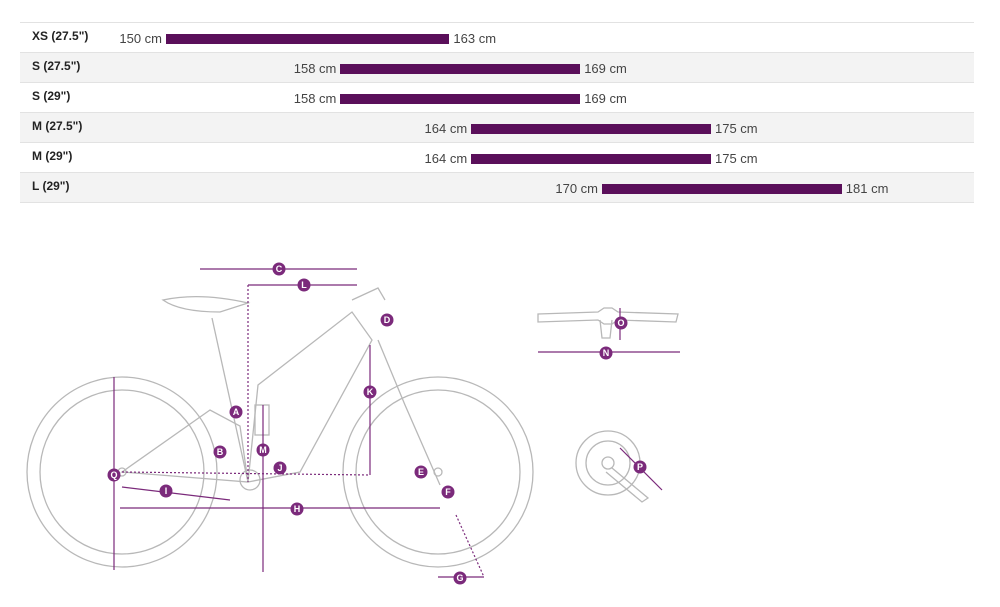 The height and width of the screenshot is (607, 1000). I want to click on geometry-marker-d: D, so click(387, 320).